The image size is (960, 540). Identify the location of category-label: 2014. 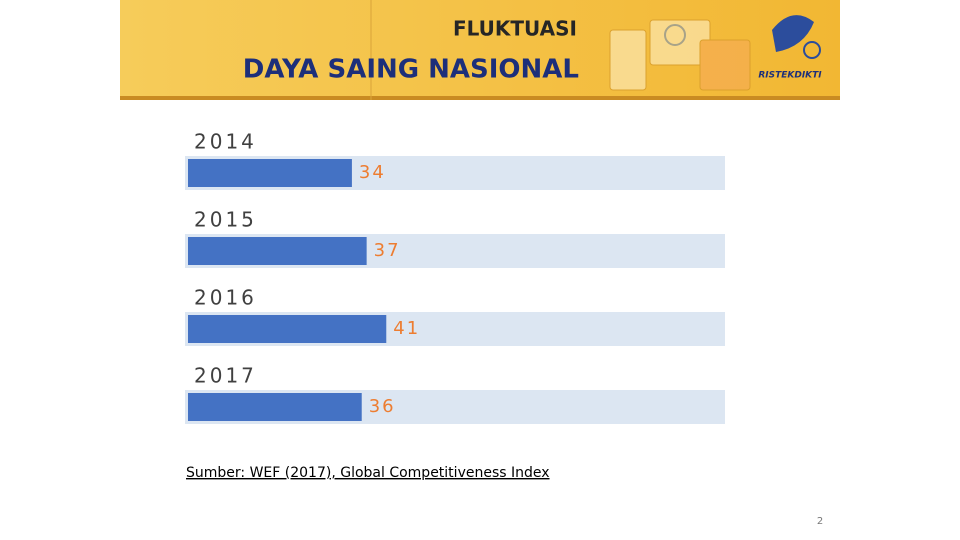
(225, 142).